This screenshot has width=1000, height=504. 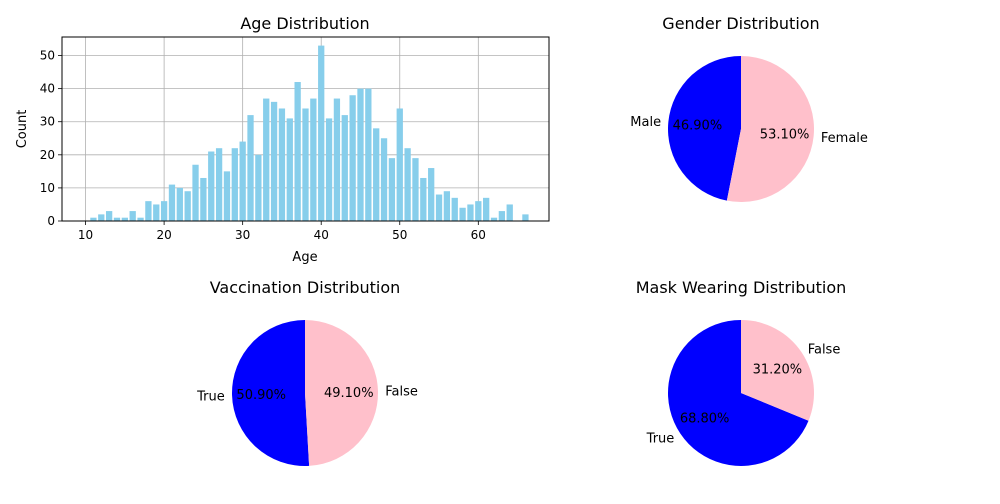 What do you see at coordinates (47, 188) in the screenshot?
I see `y-tick-label: 10` at bounding box center [47, 188].